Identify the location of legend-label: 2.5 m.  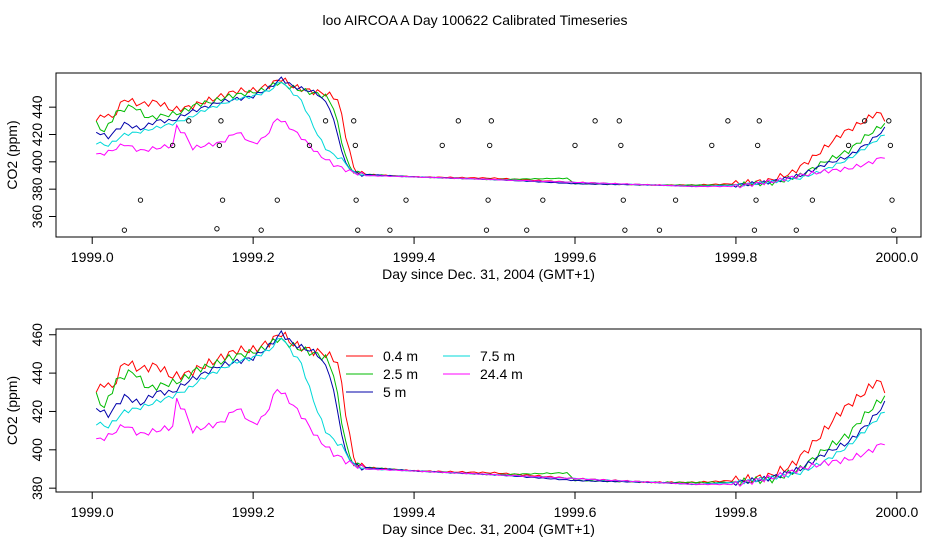
(400, 374).